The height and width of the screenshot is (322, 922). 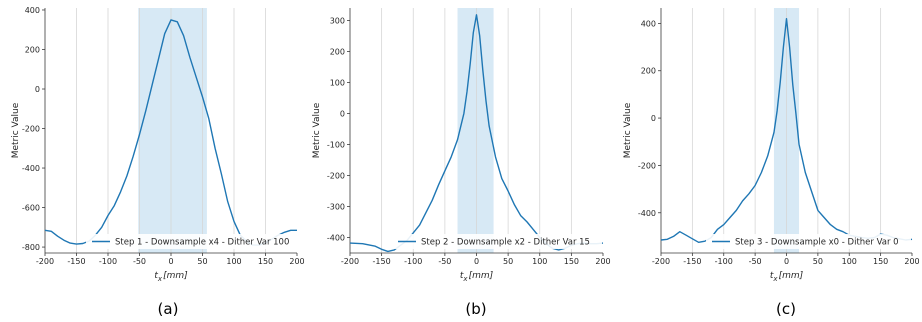 What do you see at coordinates (168, 309) in the screenshot?
I see `panel-caption: (a)` at bounding box center [168, 309].